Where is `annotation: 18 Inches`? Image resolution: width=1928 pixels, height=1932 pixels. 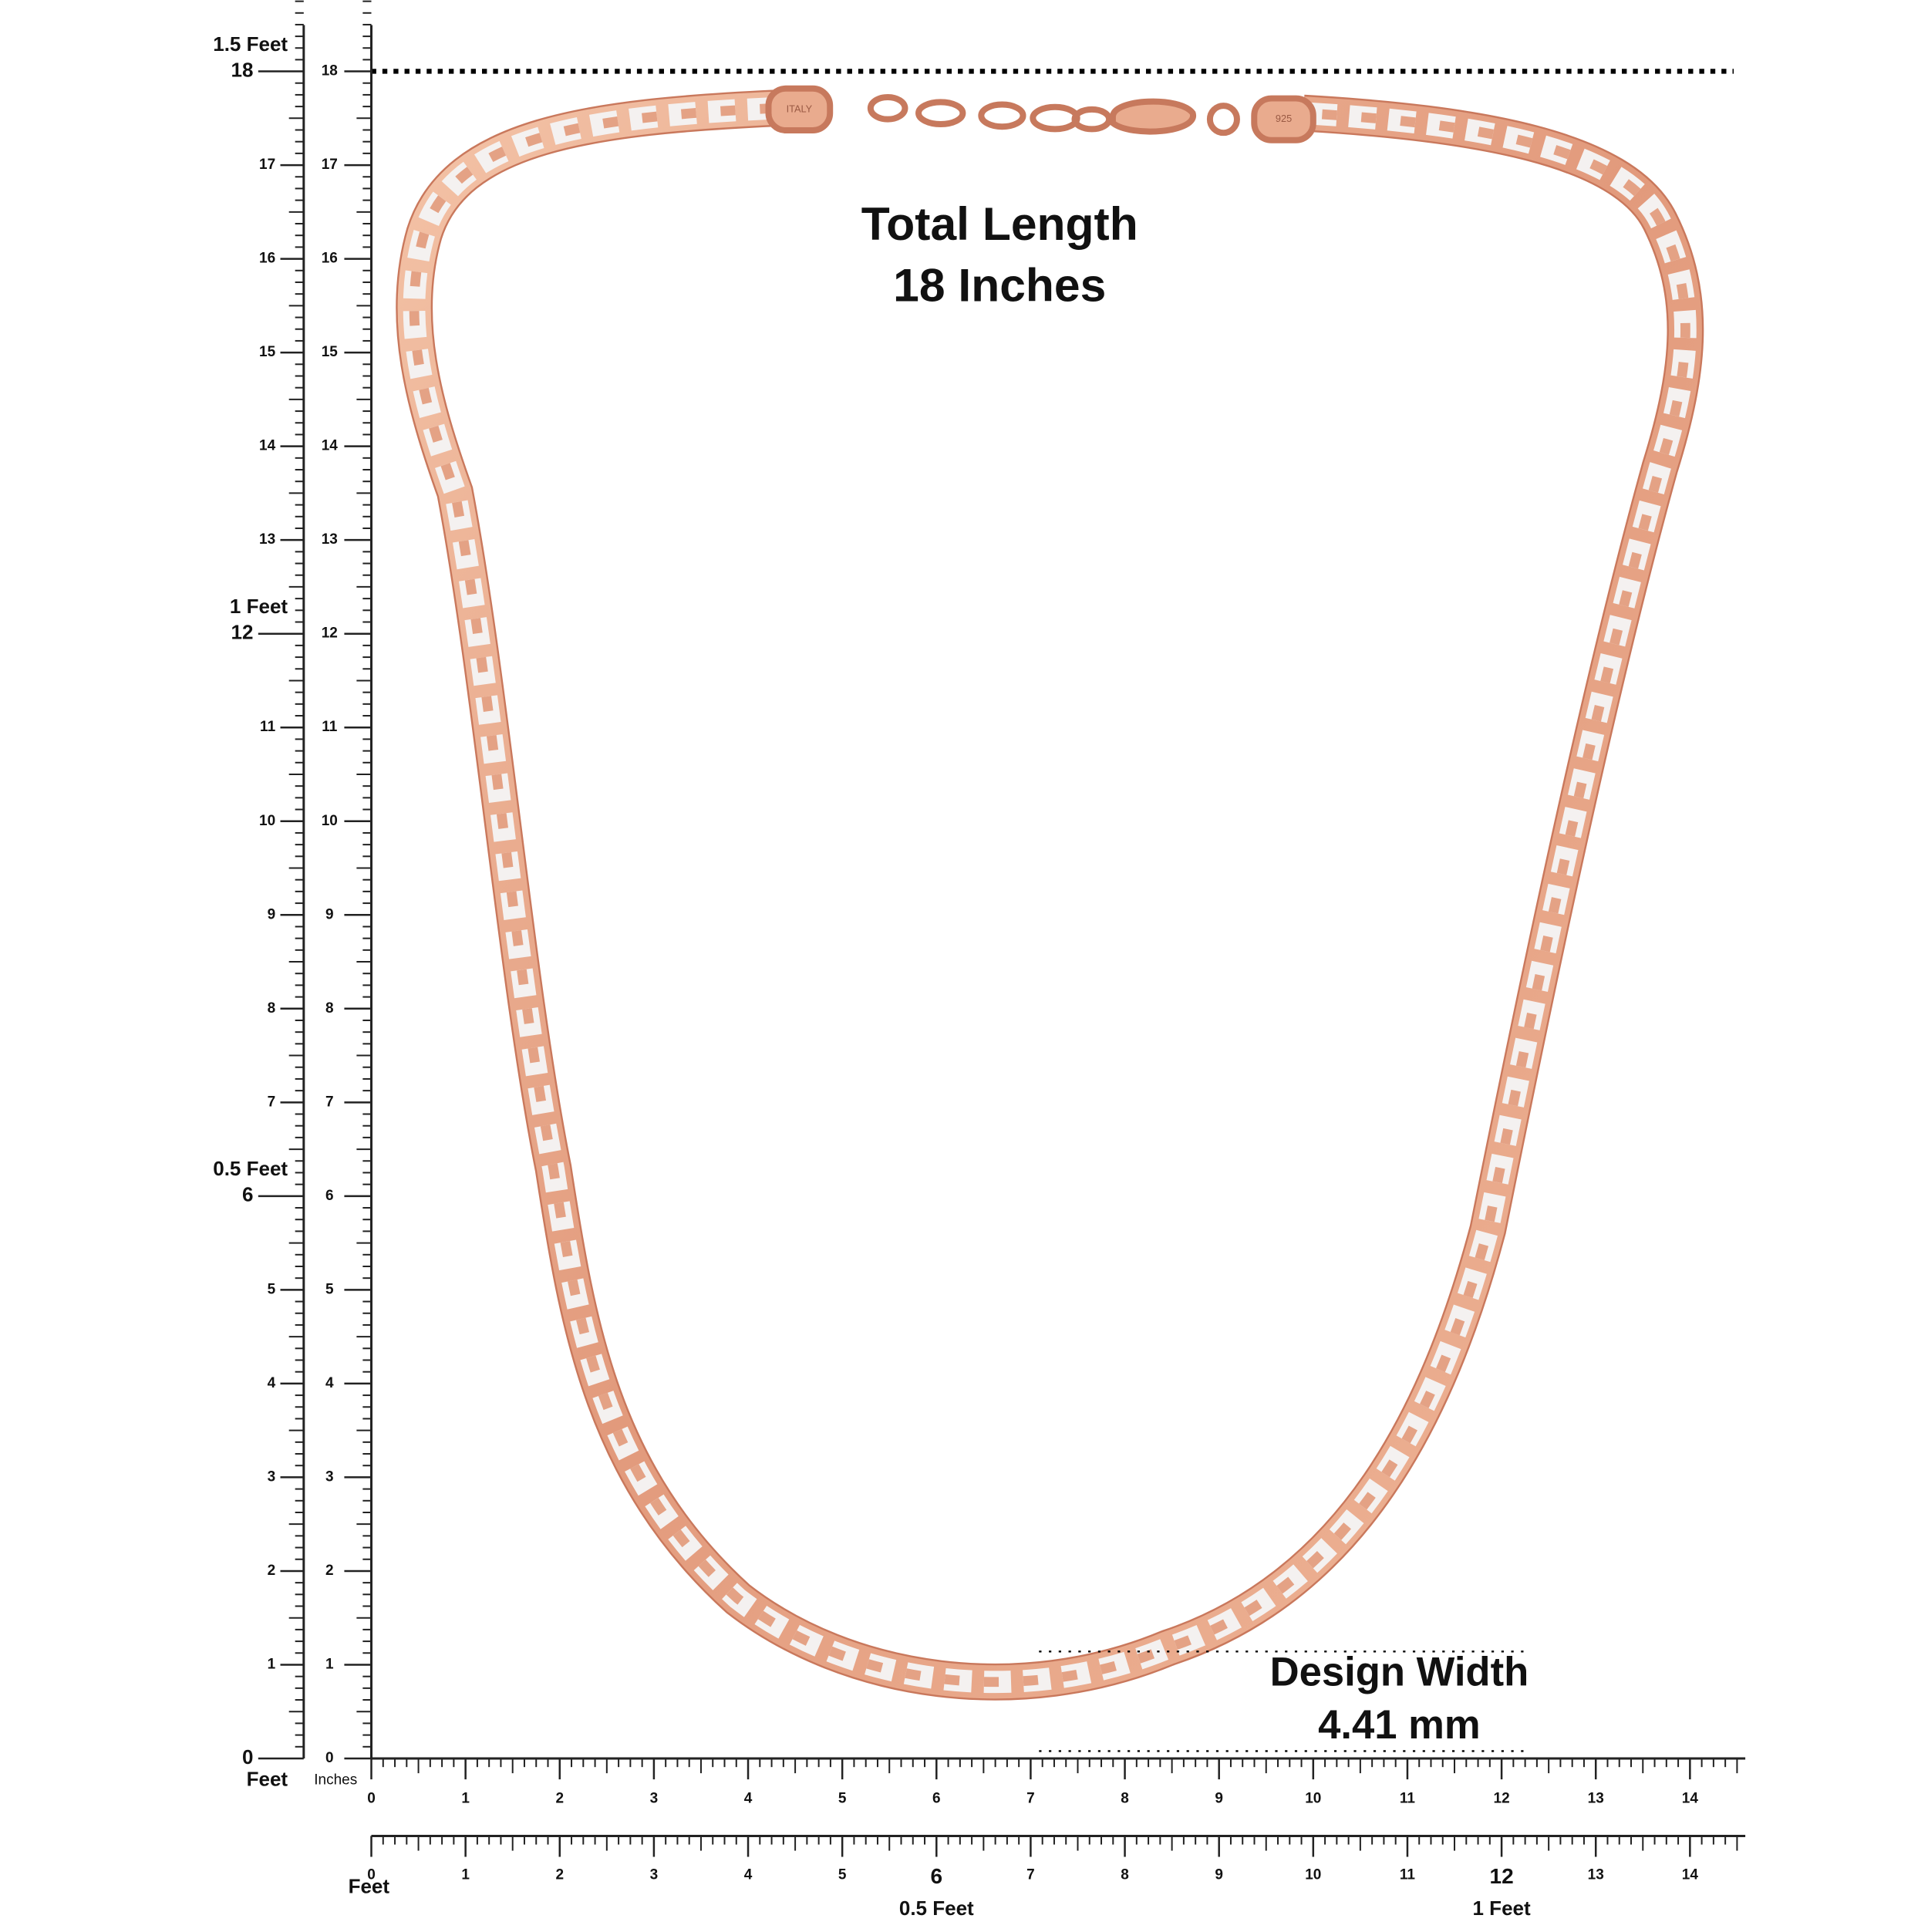
annotation: 18 Inches is located at coordinates (999, 285).